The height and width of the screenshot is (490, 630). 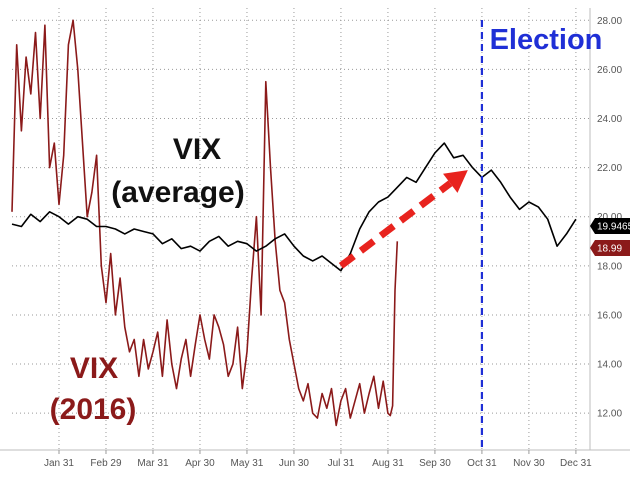 I want to click on arrow-shaft, so click(x=395, y=224).